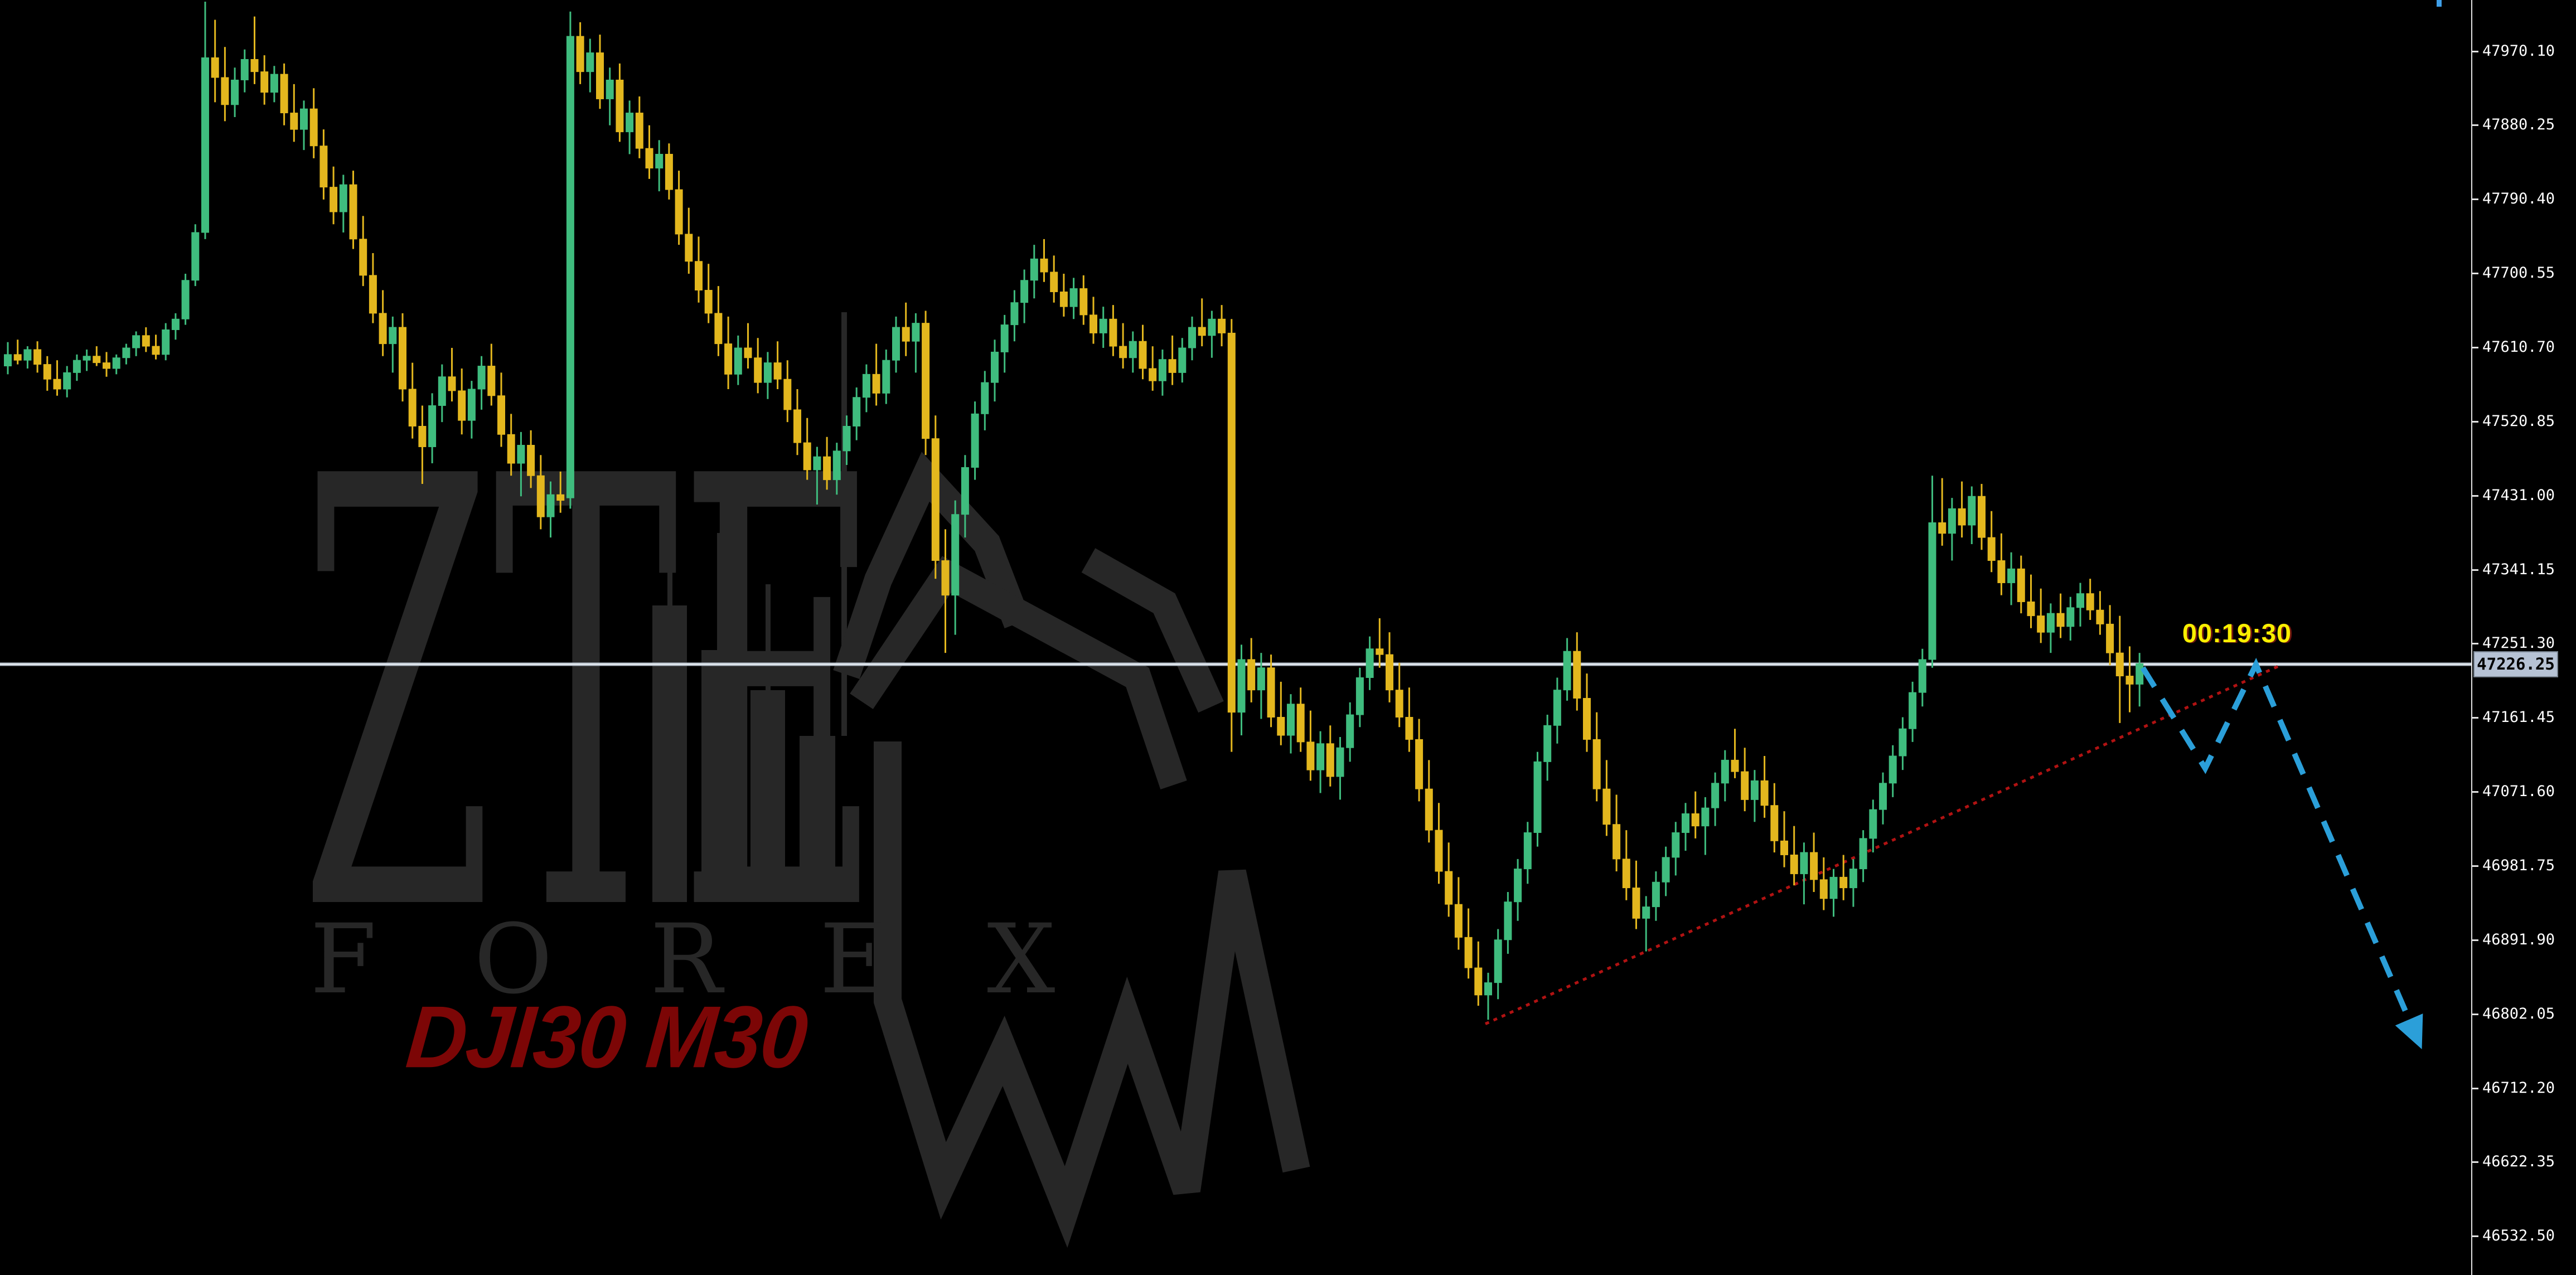 The width and height of the screenshot is (2576, 1275). What do you see at coordinates (2518, 421) in the screenshot?
I see `axis-tick-label: 47520.85` at bounding box center [2518, 421].